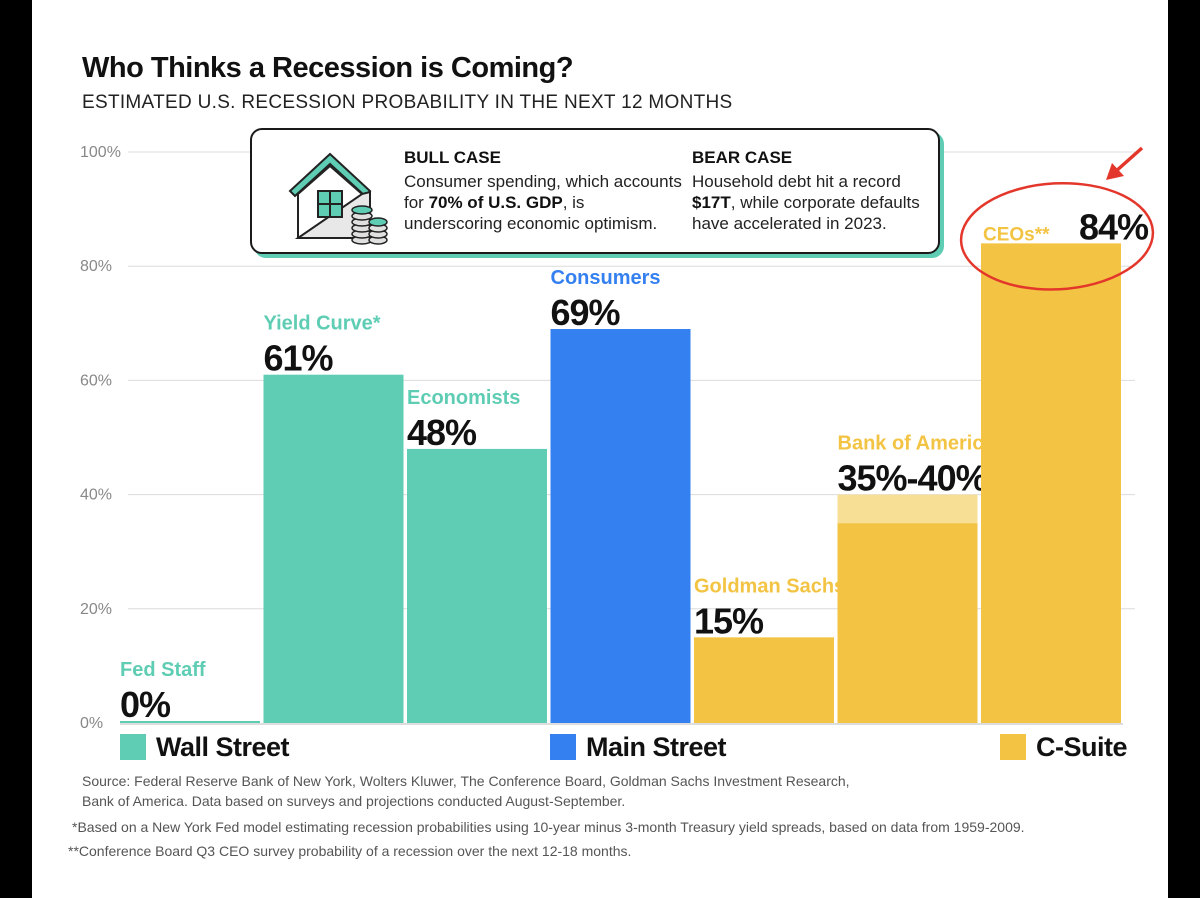 The height and width of the screenshot is (898, 1200). I want to click on legend-wall-street: Wall Street, so click(205, 747).